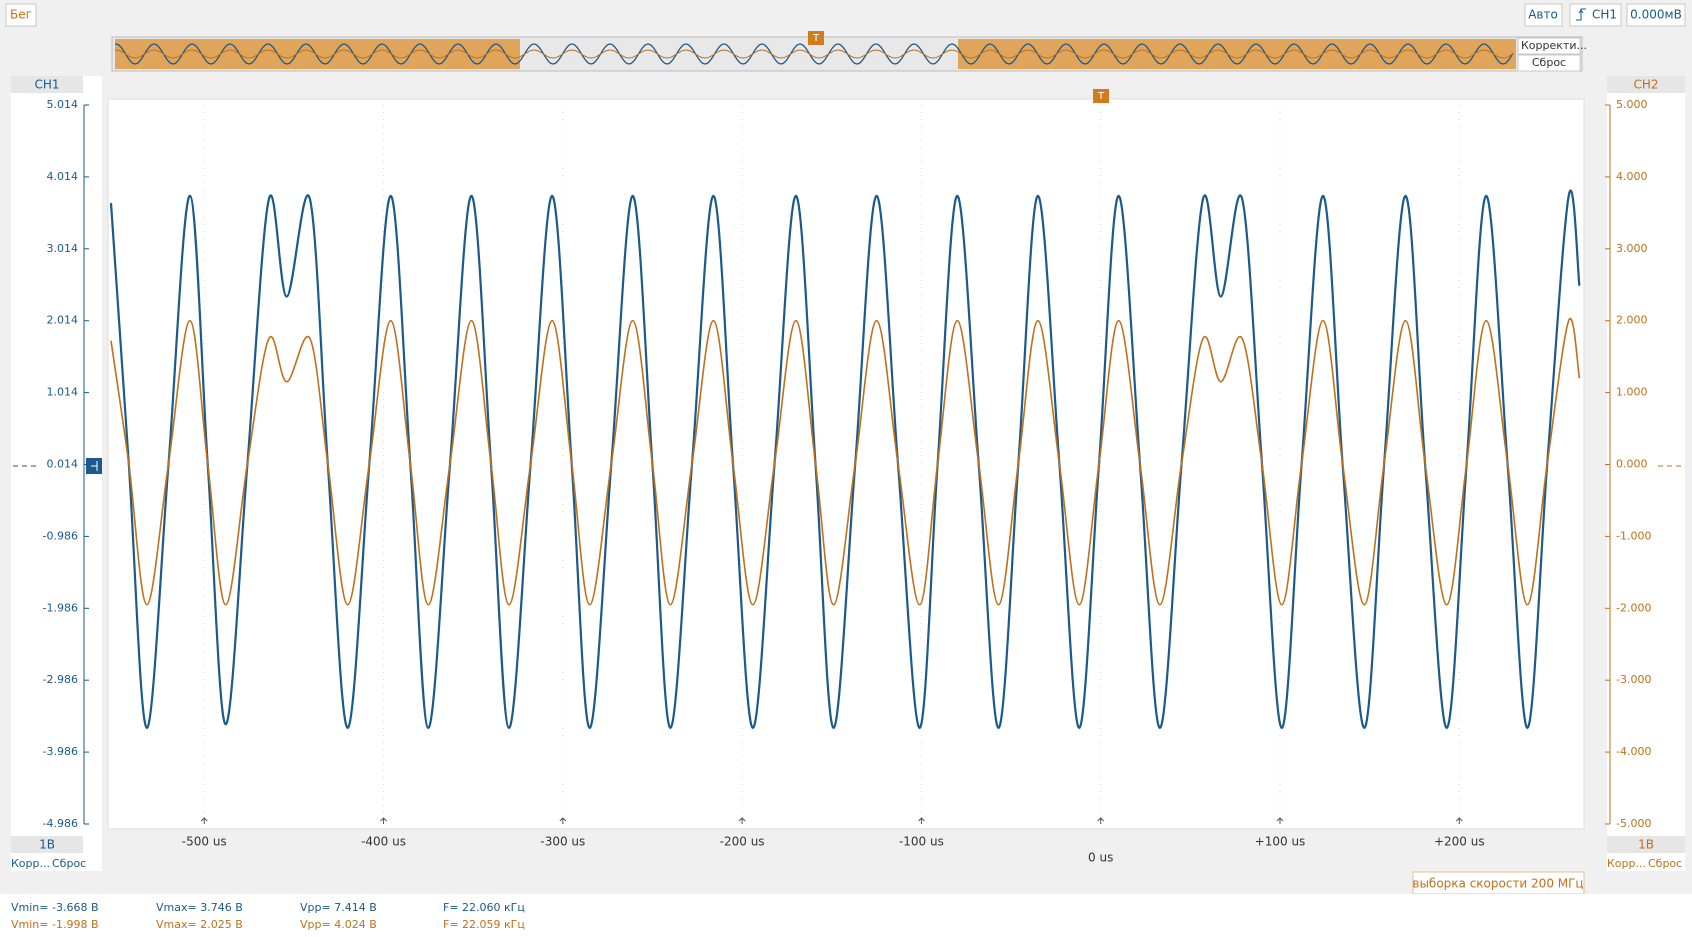 Image resolution: width=1692 pixels, height=940 pixels. What do you see at coordinates (484, 924) in the screenshot?
I see `measurement: F= 22.059 кГц` at bounding box center [484, 924].